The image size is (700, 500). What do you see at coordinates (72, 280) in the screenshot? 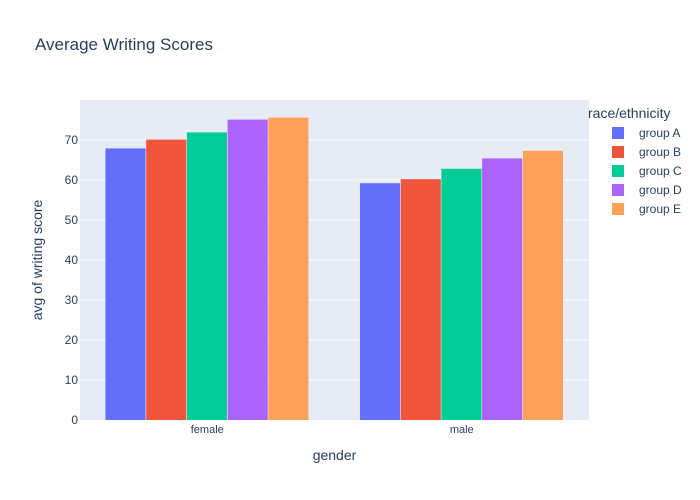
I see `y-axis-ticks: 0 10 20 30 40 50 60 70` at bounding box center [72, 280].